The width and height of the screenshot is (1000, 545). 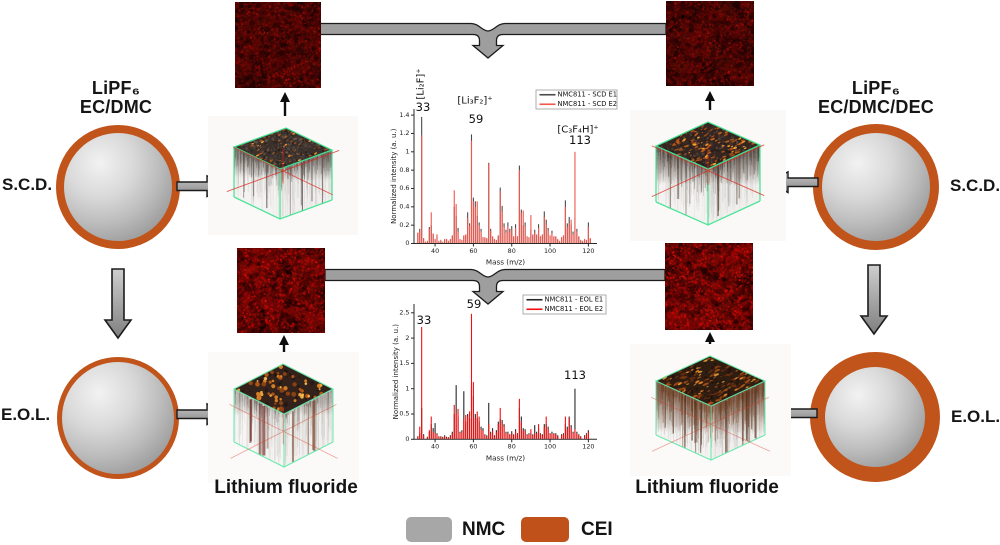 I want to click on electrolyte-title-right-line2: EC/DMC/DEC, so click(x=875, y=107).